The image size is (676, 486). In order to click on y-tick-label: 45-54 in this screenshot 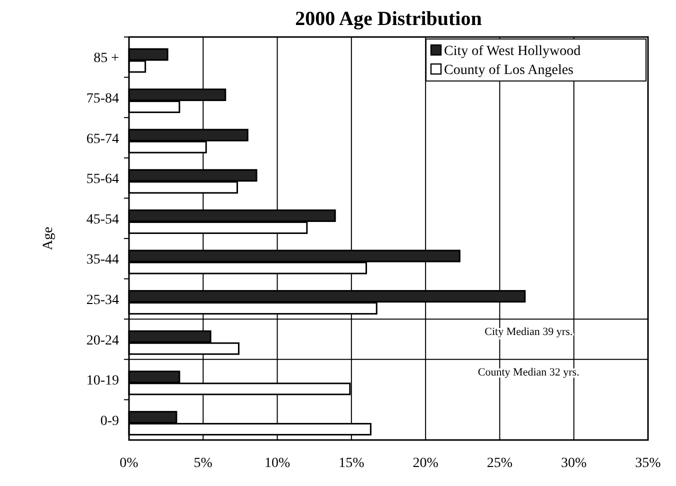, I will do `click(102, 220)`.